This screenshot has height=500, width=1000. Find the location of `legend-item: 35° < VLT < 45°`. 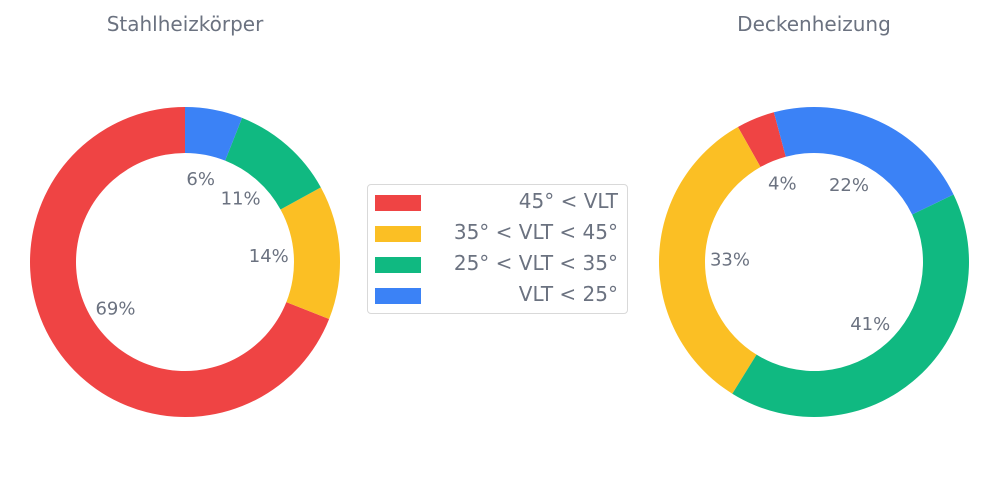

legend-item: 35° < VLT < 45° is located at coordinates (497, 233).